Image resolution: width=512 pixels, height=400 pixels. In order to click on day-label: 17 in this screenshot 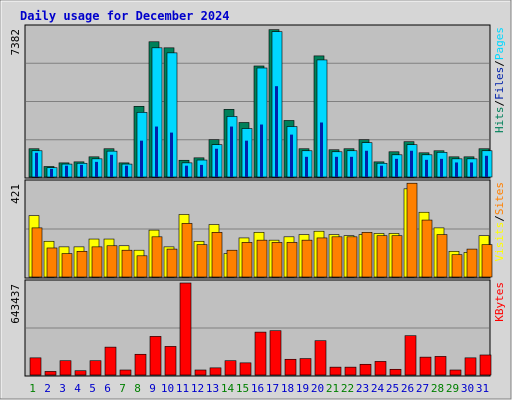, I will do `click(272, 388)`.